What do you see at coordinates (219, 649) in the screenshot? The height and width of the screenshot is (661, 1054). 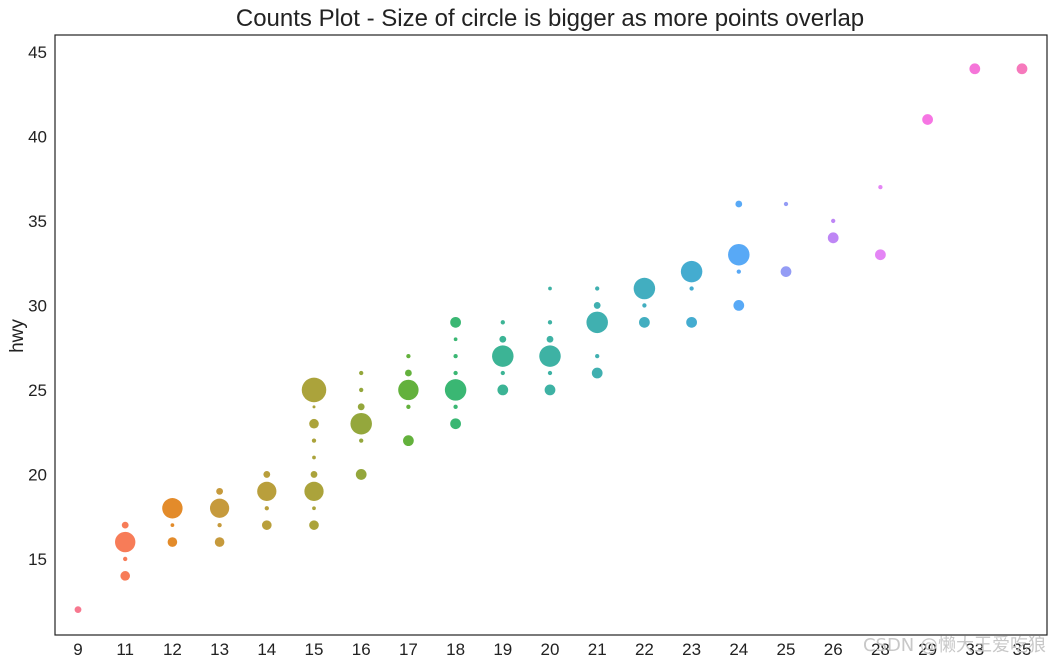 I see `x-tick-label: 13` at bounding box center [219, 649].